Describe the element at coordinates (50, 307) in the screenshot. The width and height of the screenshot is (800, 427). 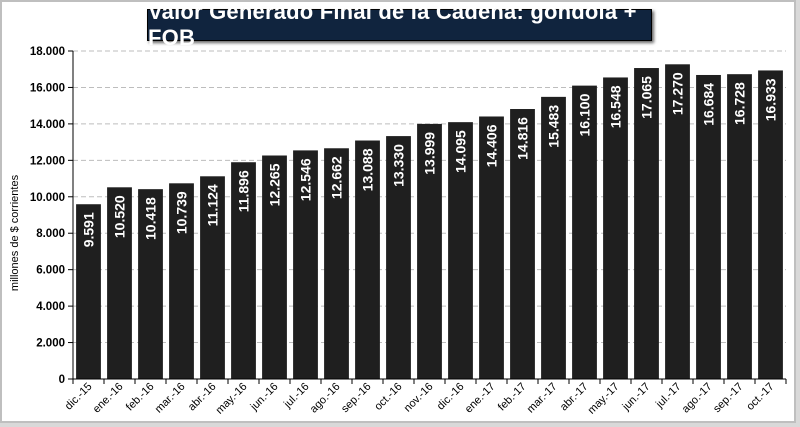
I see `y-tick-label: 4.000` at that location.